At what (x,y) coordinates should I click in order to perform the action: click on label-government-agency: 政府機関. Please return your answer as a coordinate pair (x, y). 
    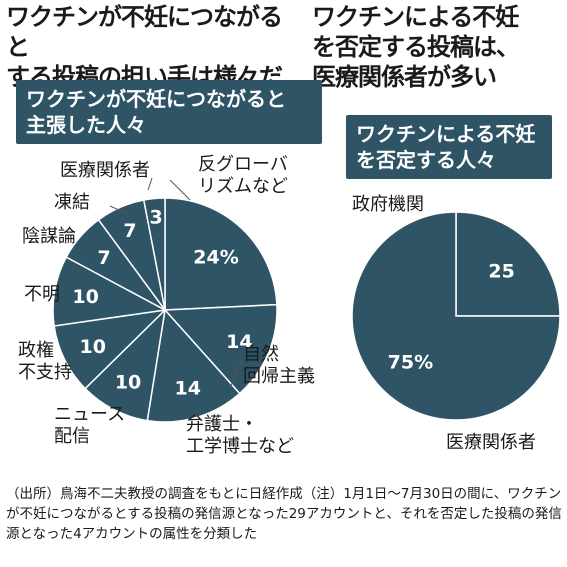
    Looking at the image, I should click on (388, 204).